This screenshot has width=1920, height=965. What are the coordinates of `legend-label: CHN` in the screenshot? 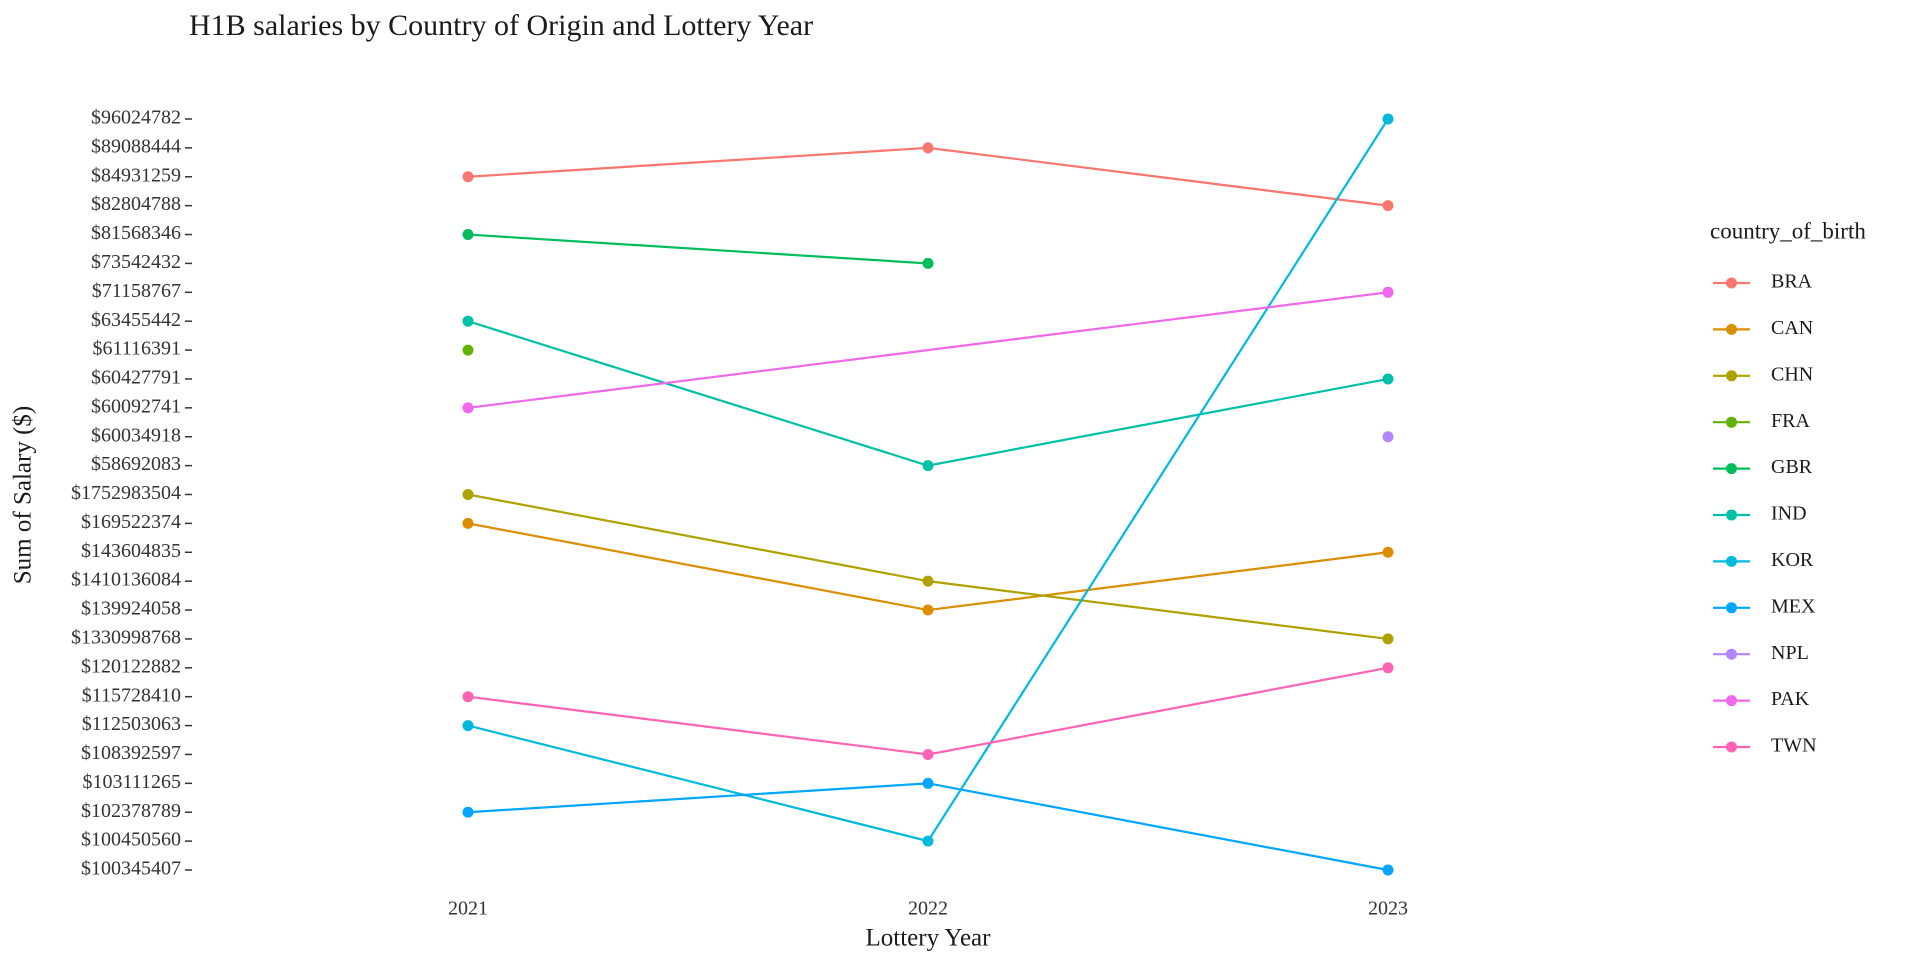 It's located at (1792, 374).